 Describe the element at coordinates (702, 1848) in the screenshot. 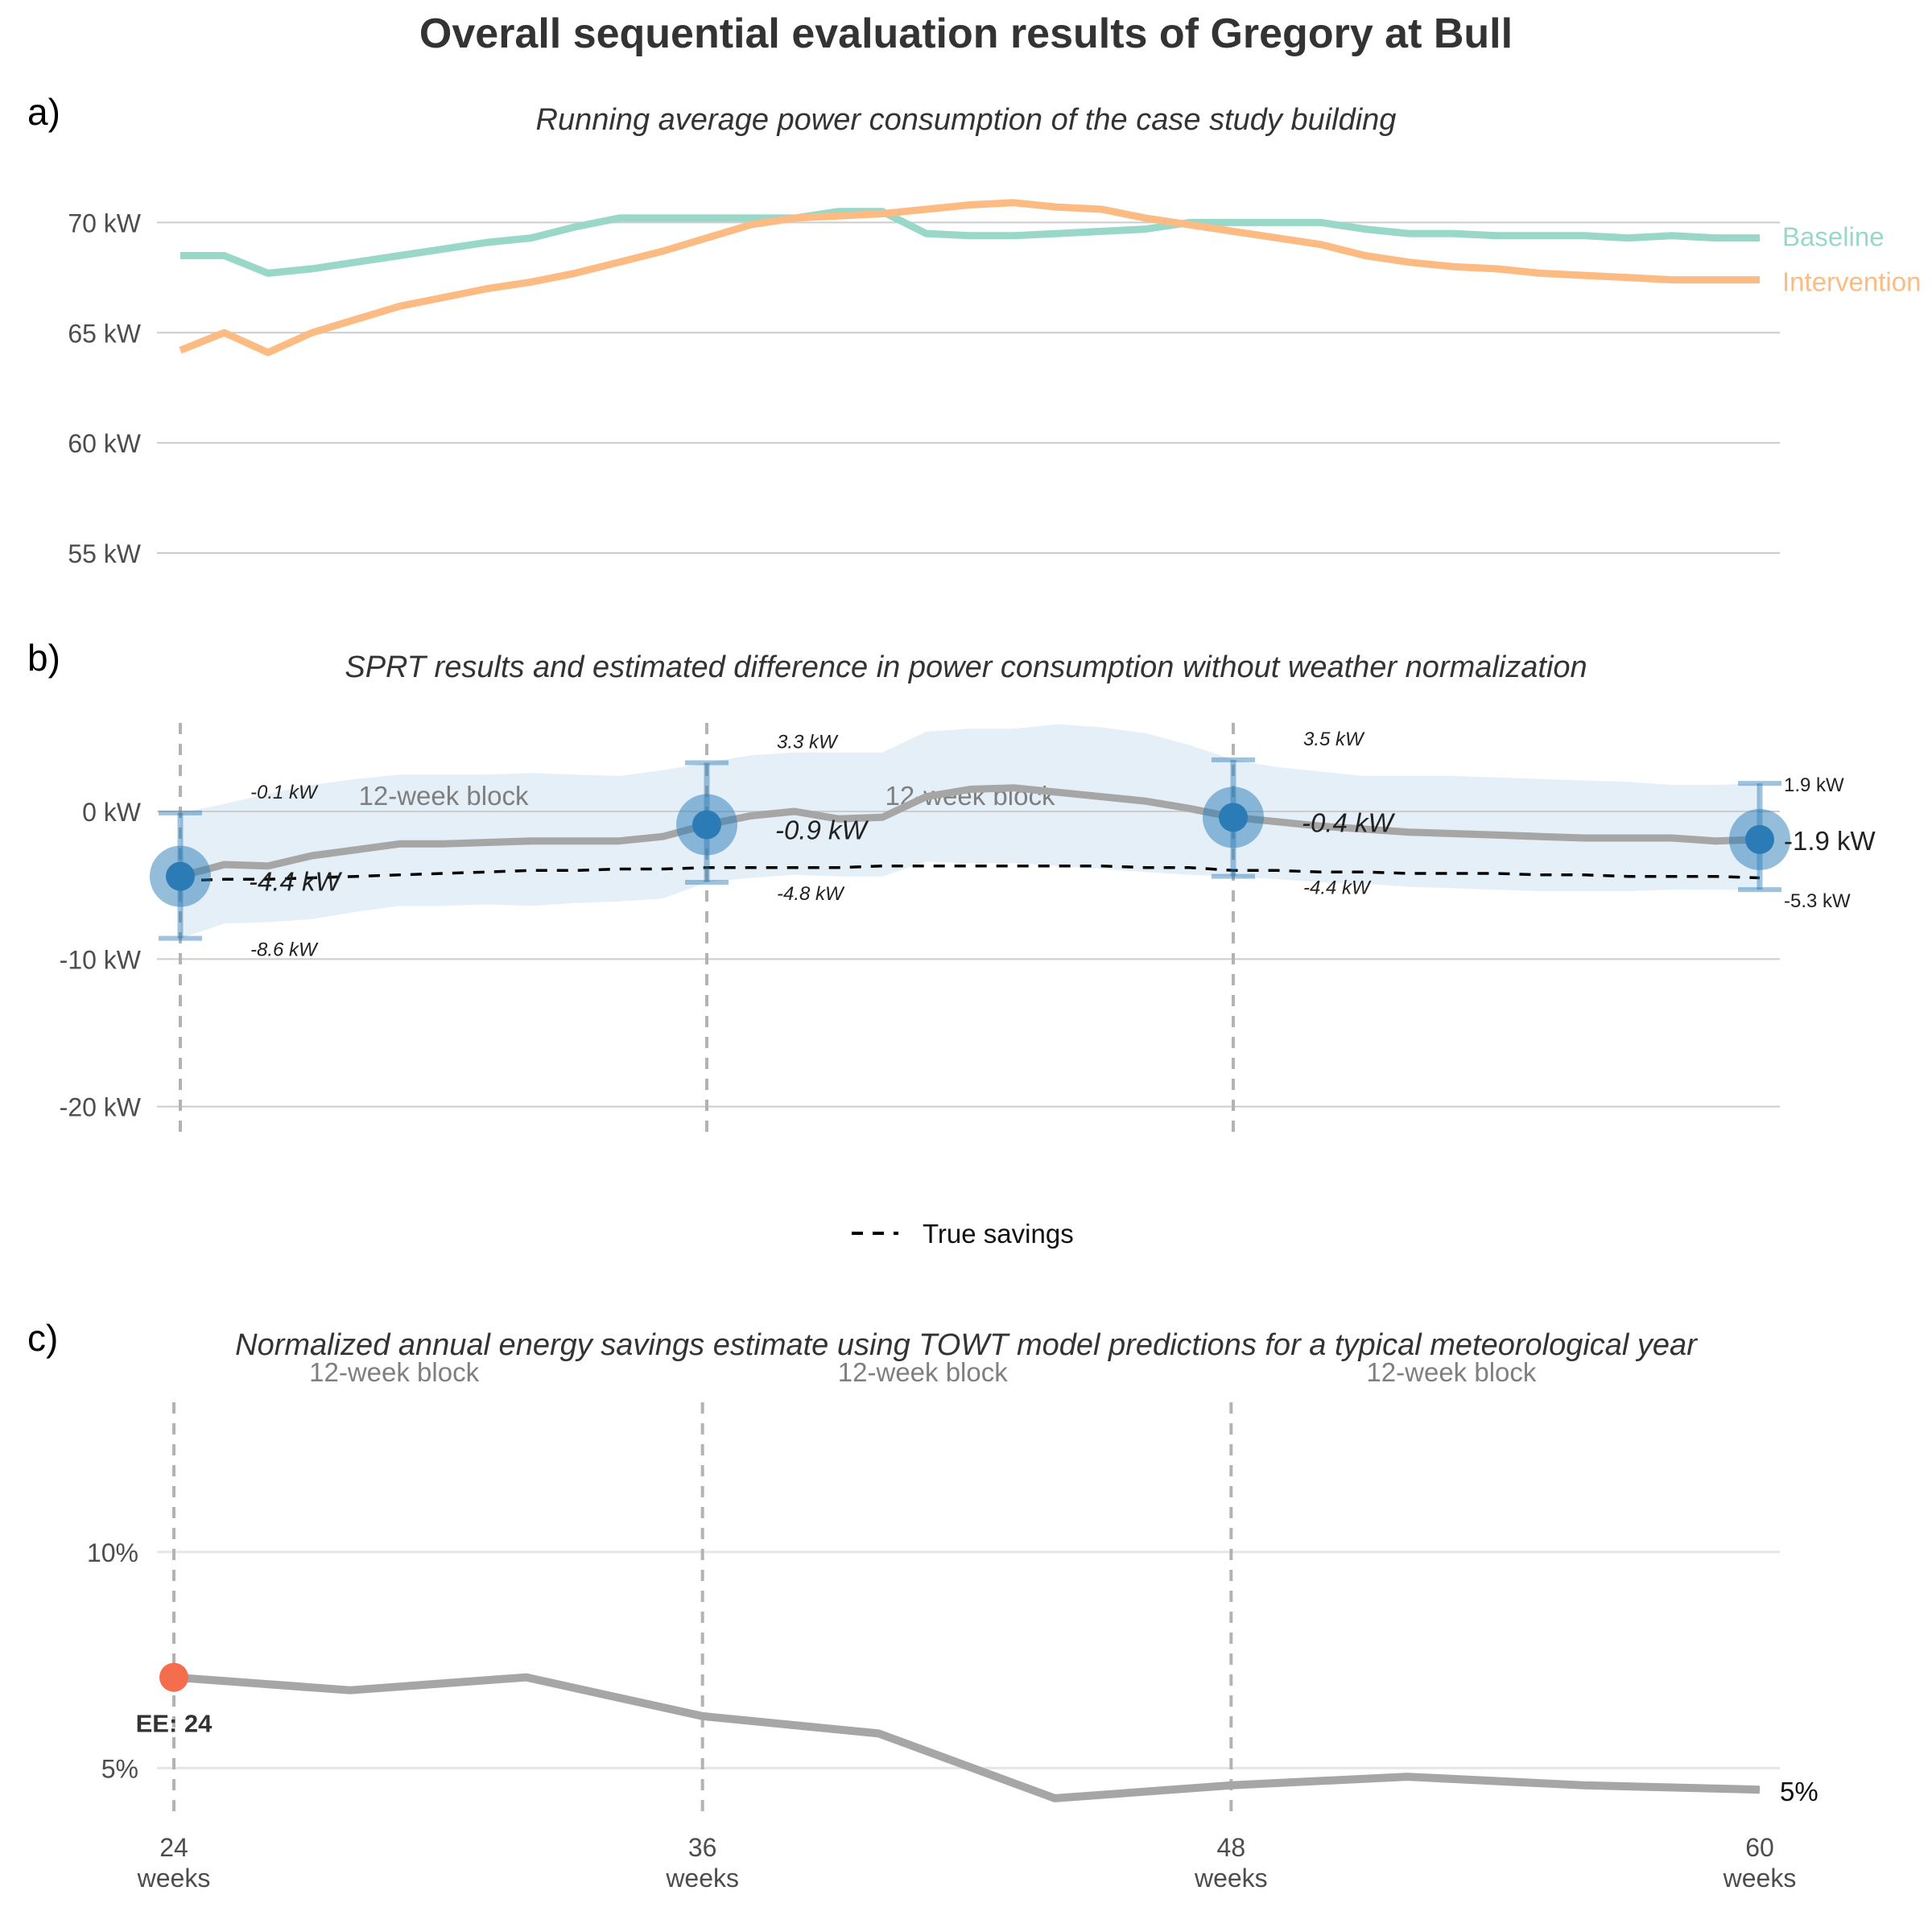

I see `x-tick-label: 36` at that location.